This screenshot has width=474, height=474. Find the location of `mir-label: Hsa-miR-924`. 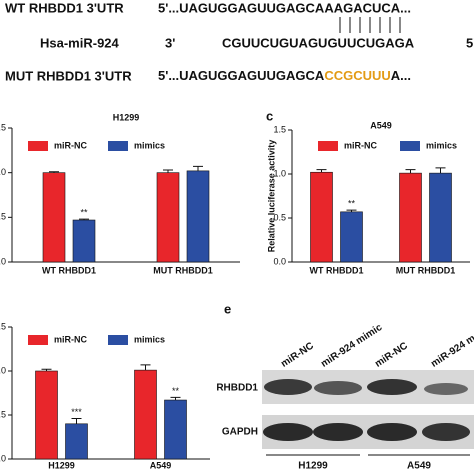

mir-label: Hsa-miR-924 is located at coordinates (80, 42).